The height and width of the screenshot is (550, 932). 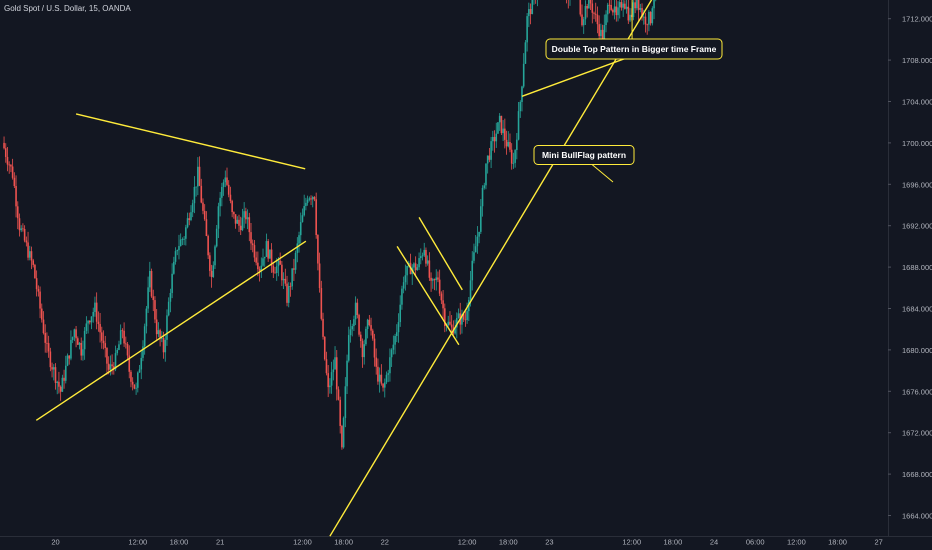 What do you see at coordinates (67, 8) in the screenshot?
I see `symbol-title: Gold Spot / U.S. Dollar, 15, OANDA` at bounding box center [67, 8].